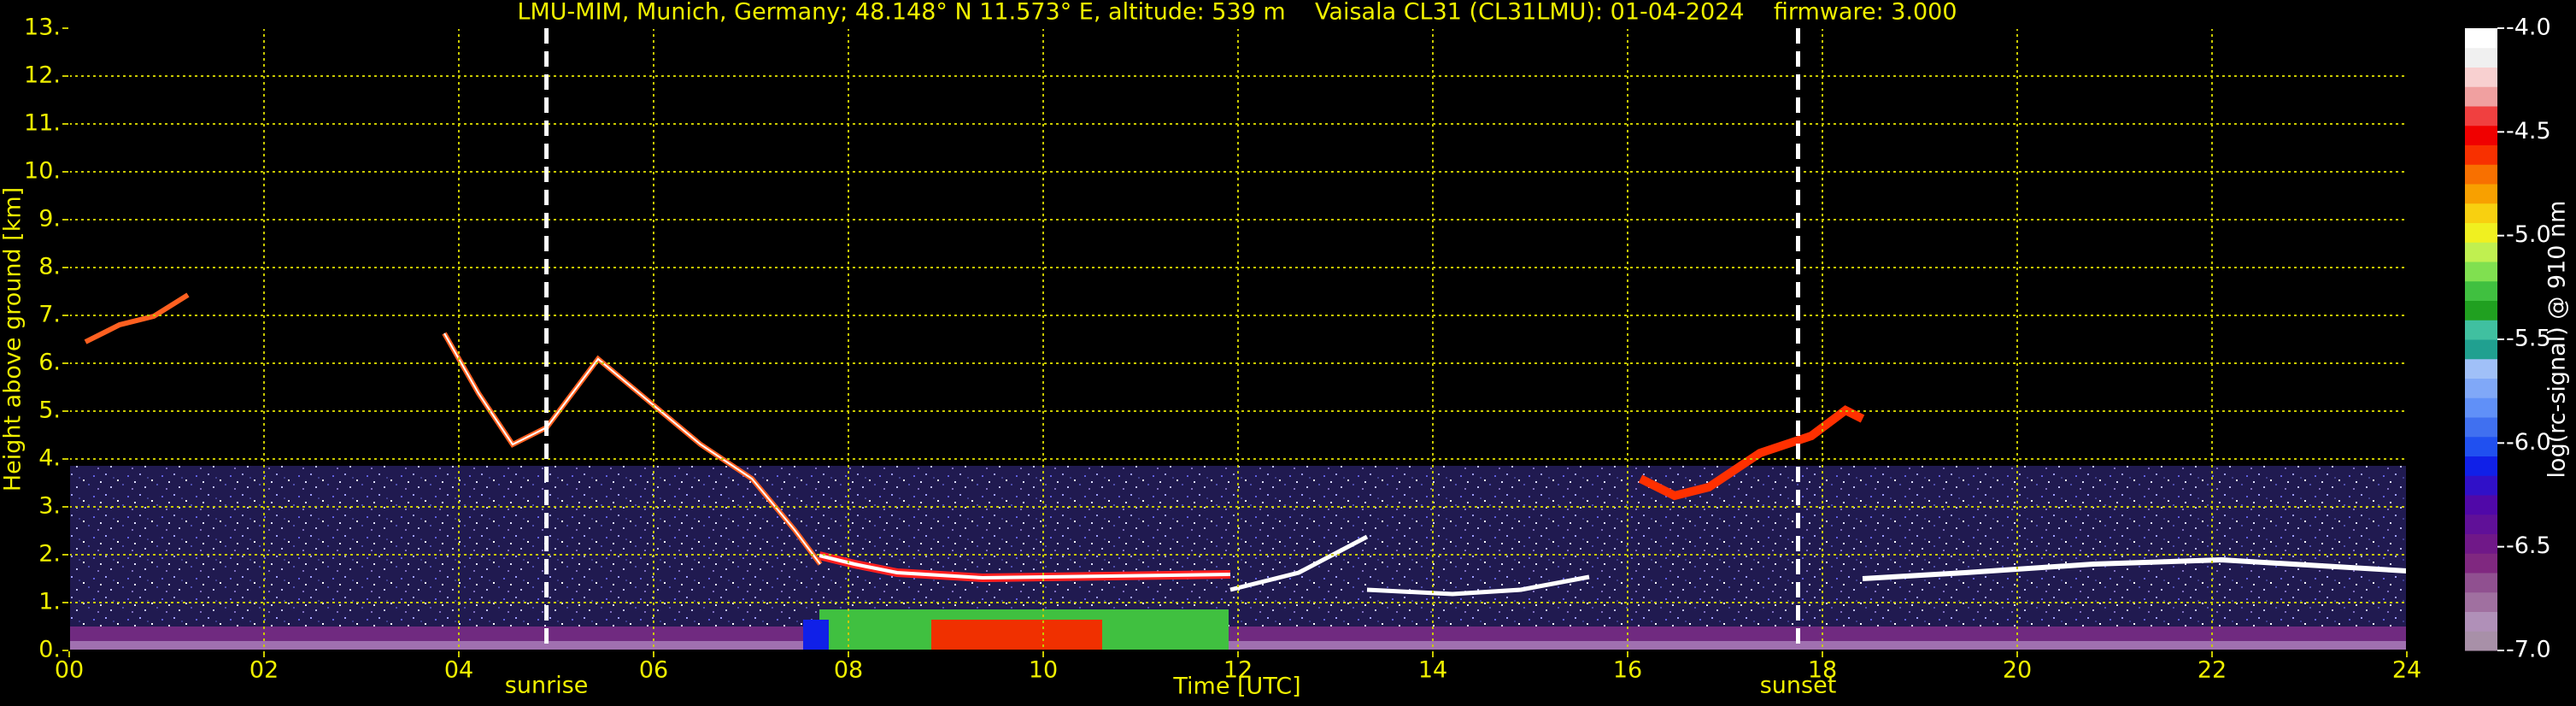 This screenshot has width=2576, height=706. What do you see at coordinates (2557, 340) in the screenshot?
I see `colorbar-label: log(rc-signal) @ 910 nm` at bounding box center [2557, 340].